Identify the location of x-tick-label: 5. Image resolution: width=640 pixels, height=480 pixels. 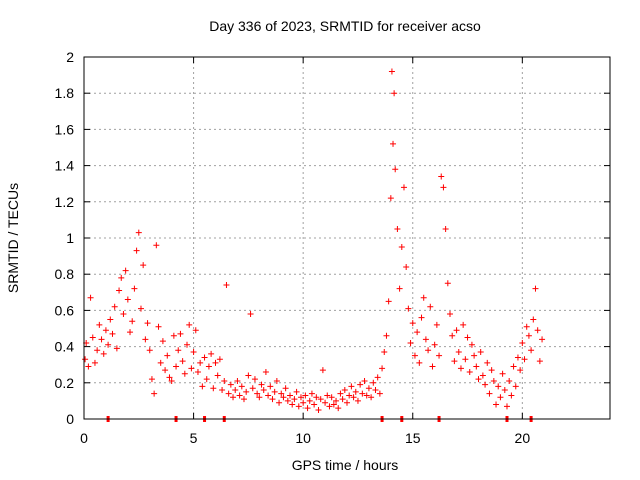
(194, 438).